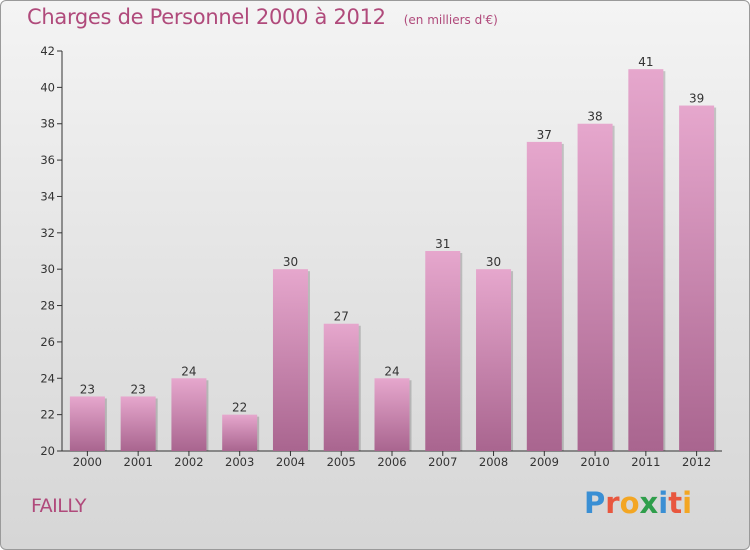 The width and height of the screenshot is (750, 550). I want to click on y-tick-label: 22, so click(47, 415).